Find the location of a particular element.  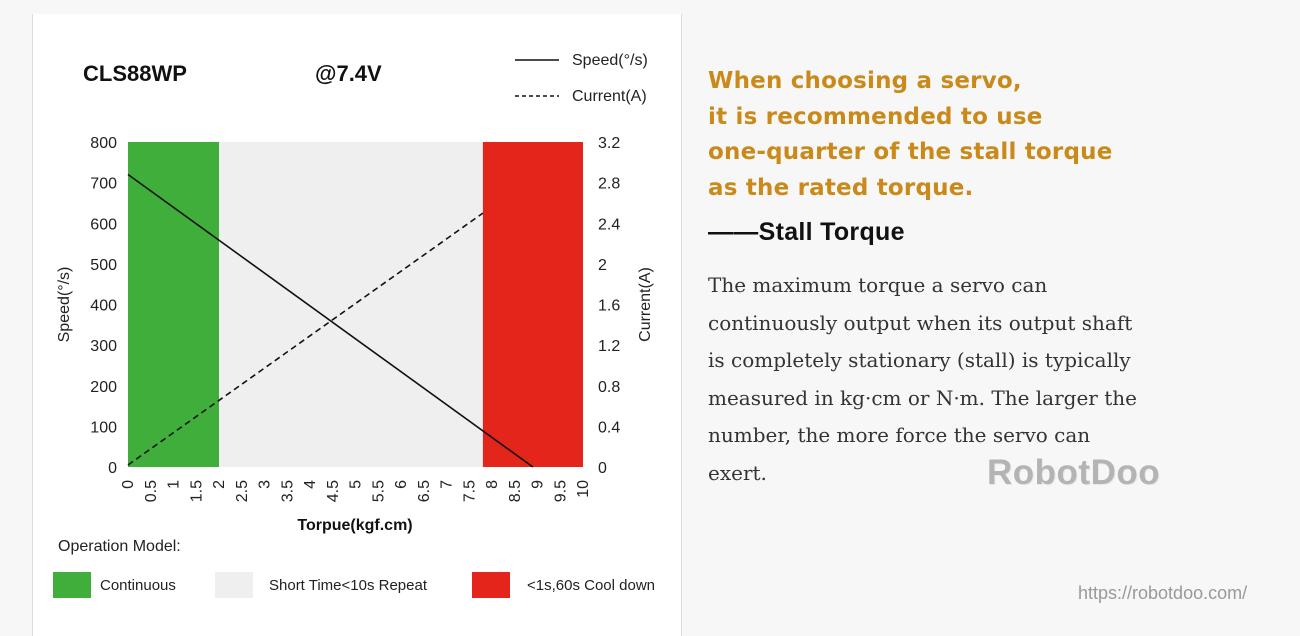

y2-tick-label: 2.8 is located at coordinates (609, 184).